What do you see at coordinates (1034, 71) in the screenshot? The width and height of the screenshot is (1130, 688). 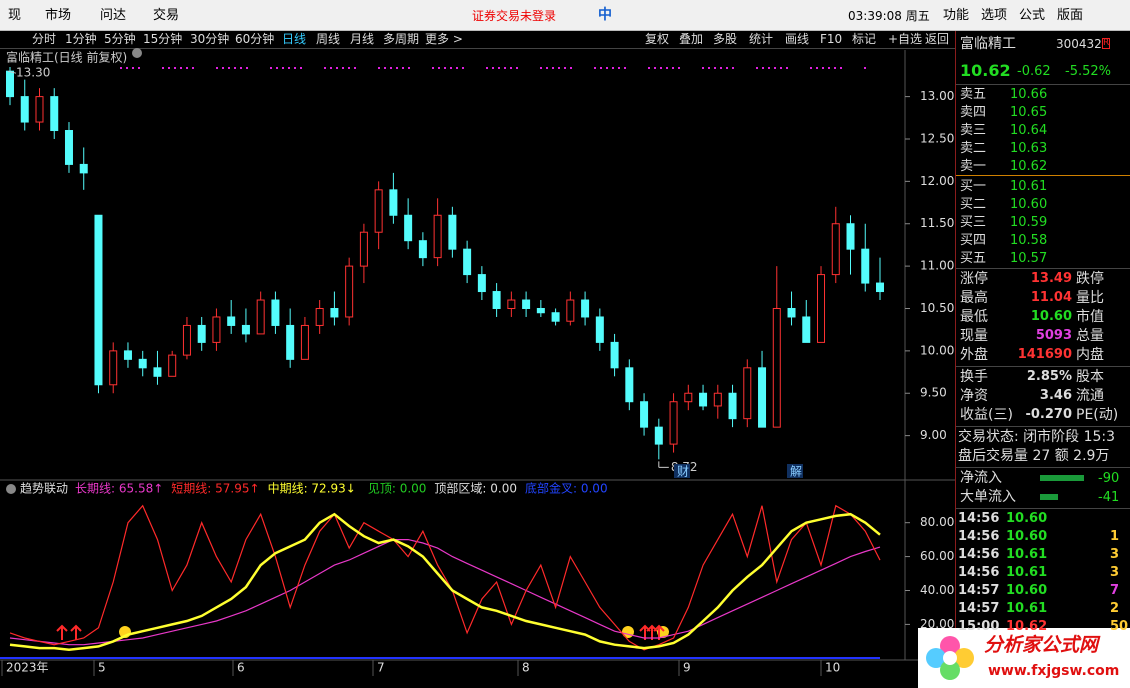 I see `price-change: -0.62` at bounding box center [1034, 71].